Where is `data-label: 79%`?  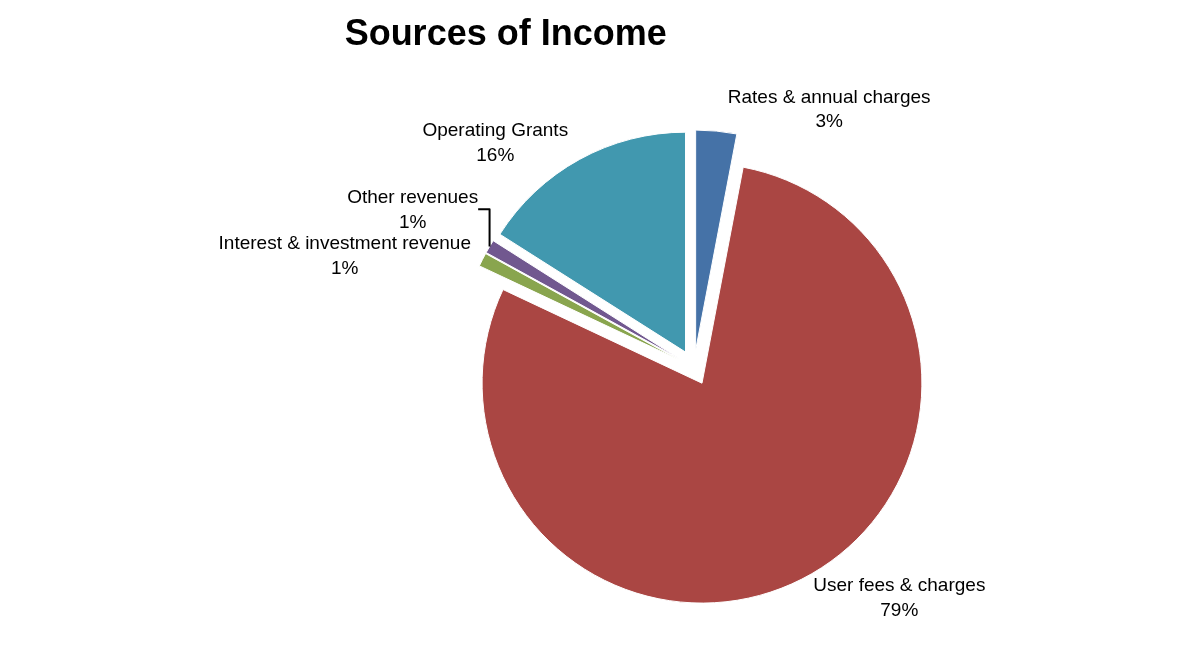 data-label: 79% is located at coordinates (899, 610).